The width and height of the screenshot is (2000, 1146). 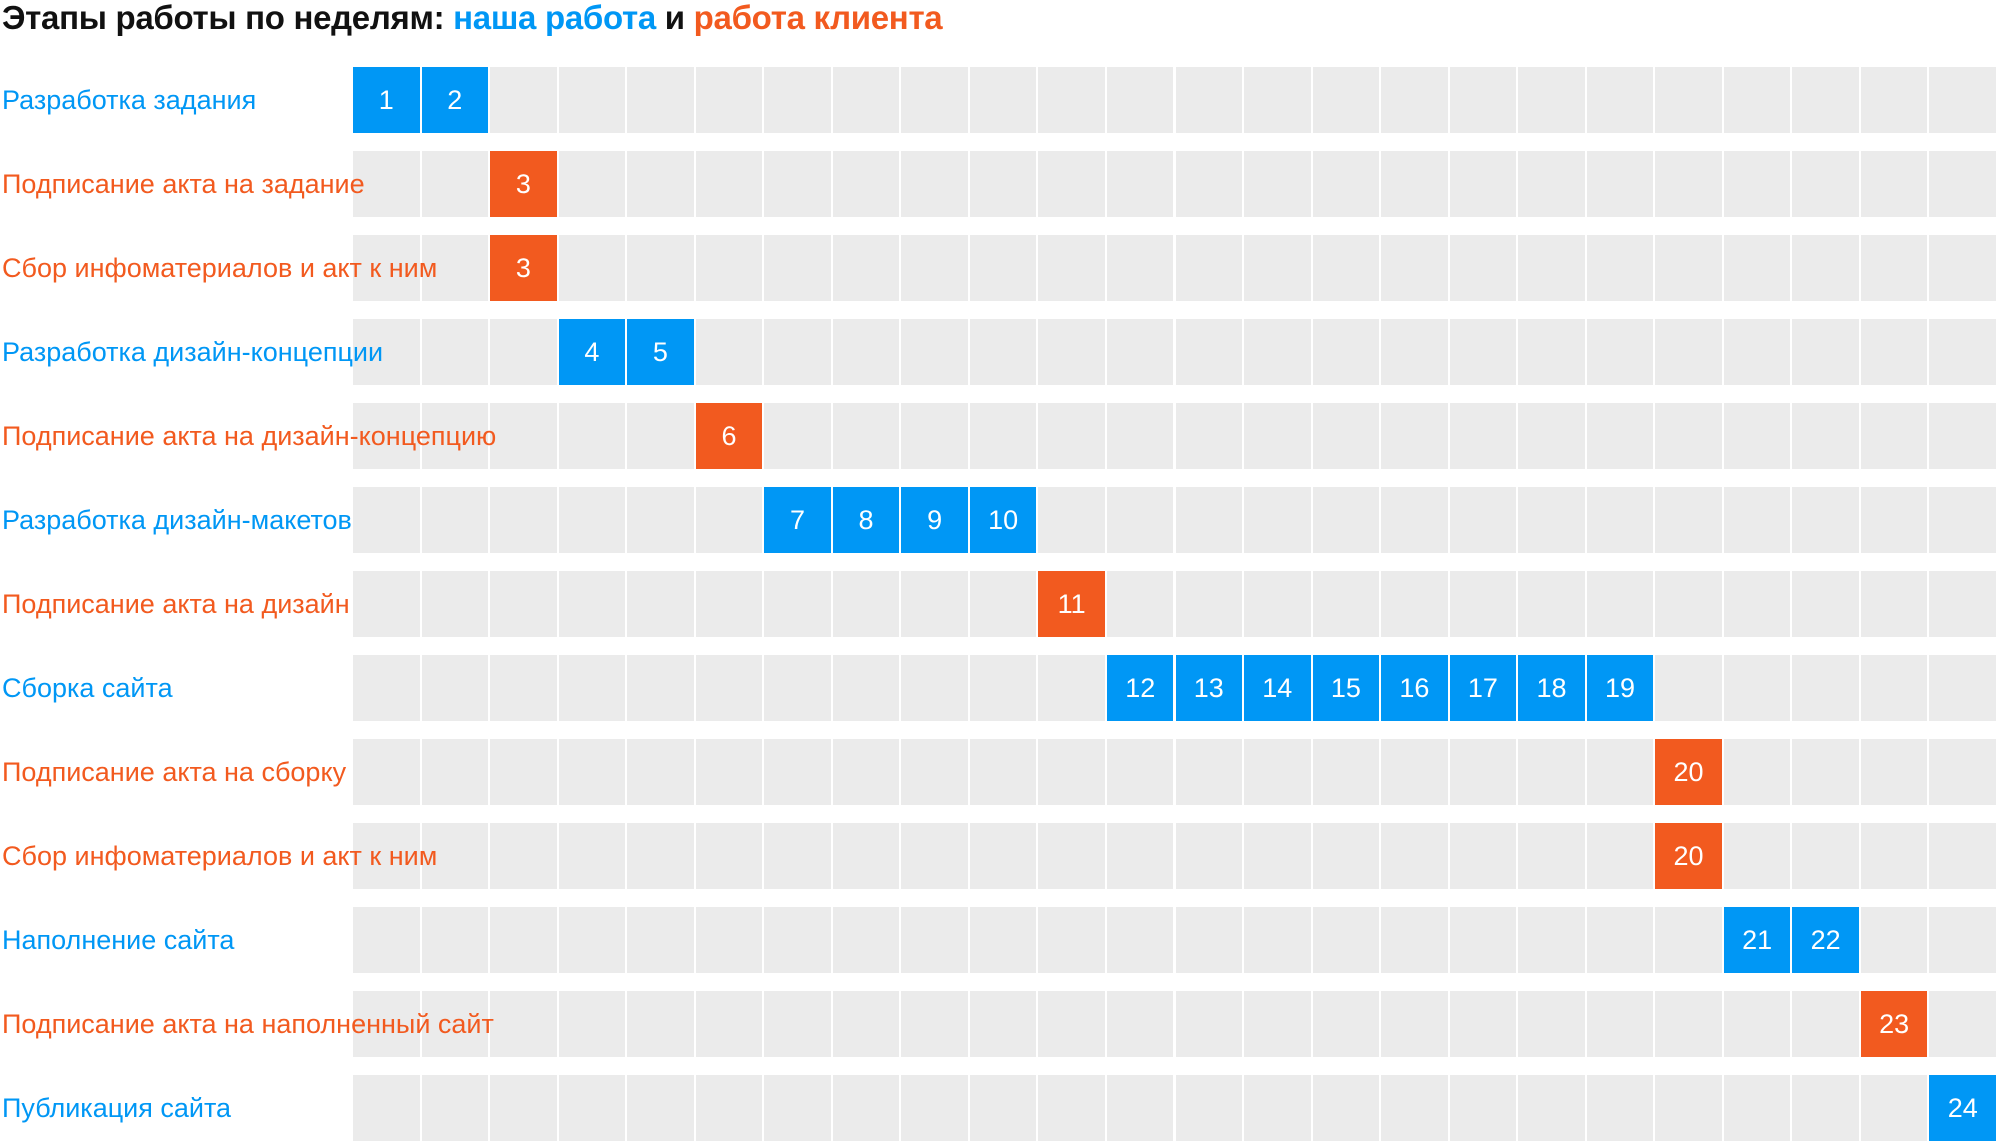 I want to click on task-label: Наполнение сайта, so click(x=118, y=940).